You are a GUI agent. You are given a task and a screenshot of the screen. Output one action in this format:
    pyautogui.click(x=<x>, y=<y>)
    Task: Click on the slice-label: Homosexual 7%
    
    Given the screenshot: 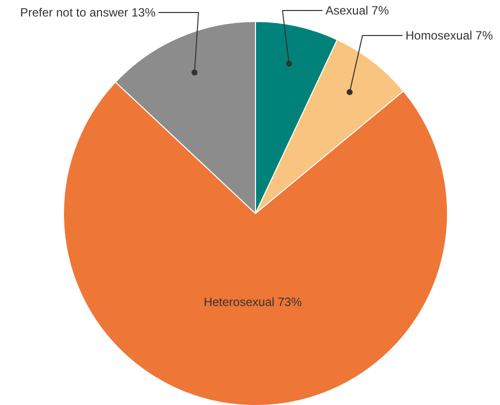 What is the action you would take?
    pyautogui.click(x=450, y=35)
    